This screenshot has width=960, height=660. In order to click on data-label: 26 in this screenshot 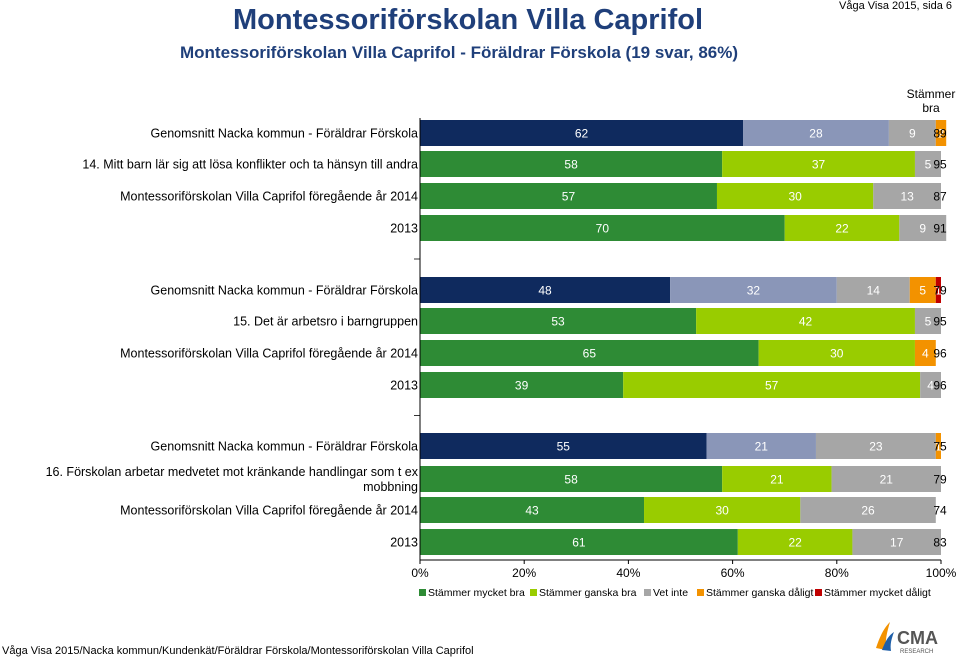, I will do `click(868, 511)`.